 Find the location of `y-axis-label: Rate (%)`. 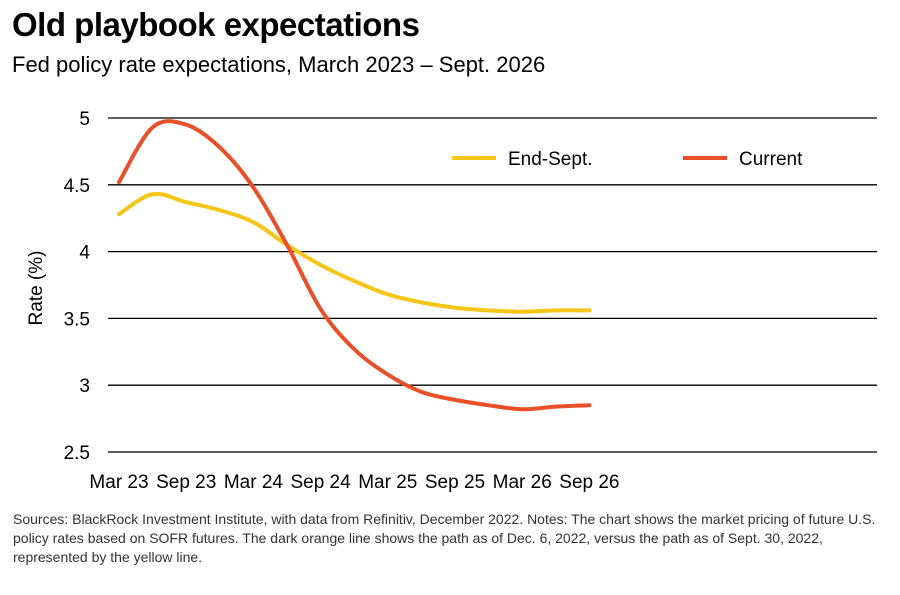

y-axis-label: Rate (%) is located at coordinates (36, 288).